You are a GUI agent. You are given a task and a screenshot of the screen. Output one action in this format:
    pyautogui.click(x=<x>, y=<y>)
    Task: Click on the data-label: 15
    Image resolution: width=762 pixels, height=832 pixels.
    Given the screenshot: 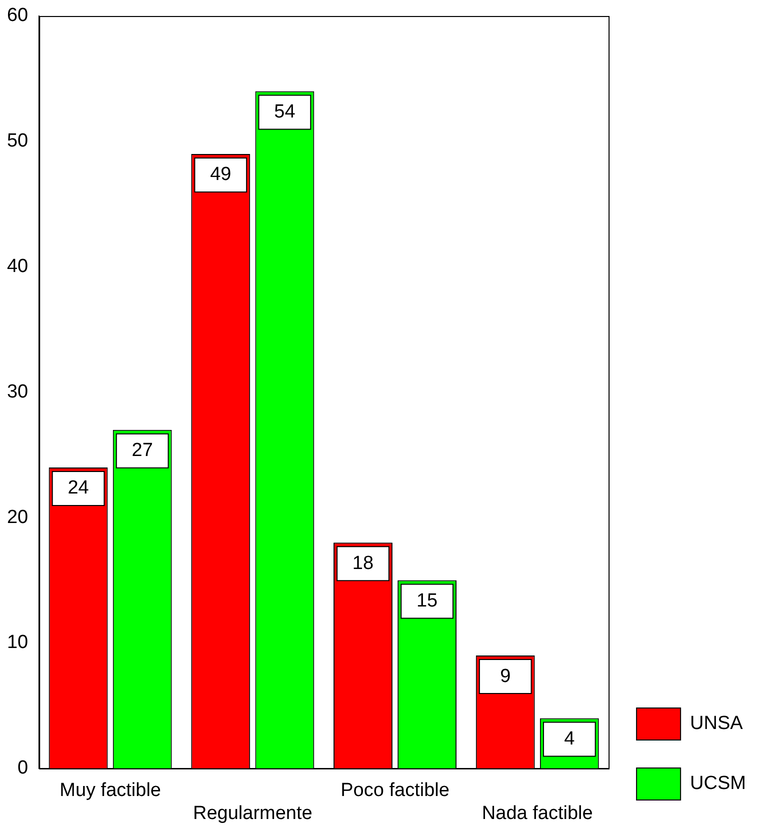 What is the action you would take?
    pyautogui.click(x=427, y=601)
    